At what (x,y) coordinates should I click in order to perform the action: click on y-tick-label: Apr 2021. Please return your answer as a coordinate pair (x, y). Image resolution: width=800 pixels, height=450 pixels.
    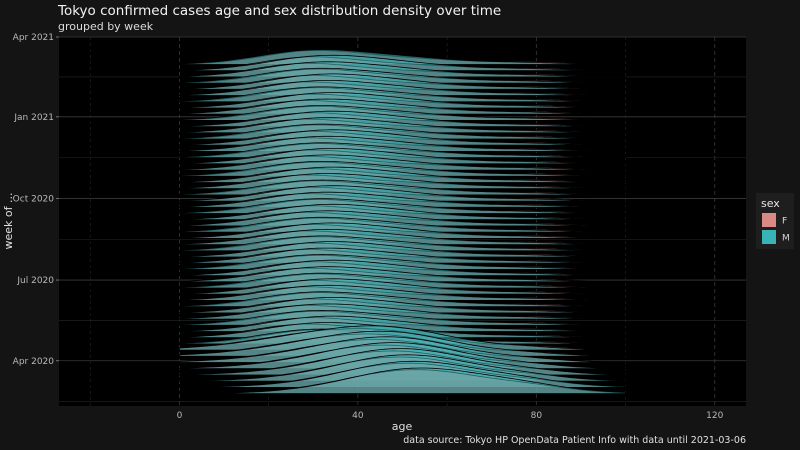
    Looking at the image, I should click on (33, 38).